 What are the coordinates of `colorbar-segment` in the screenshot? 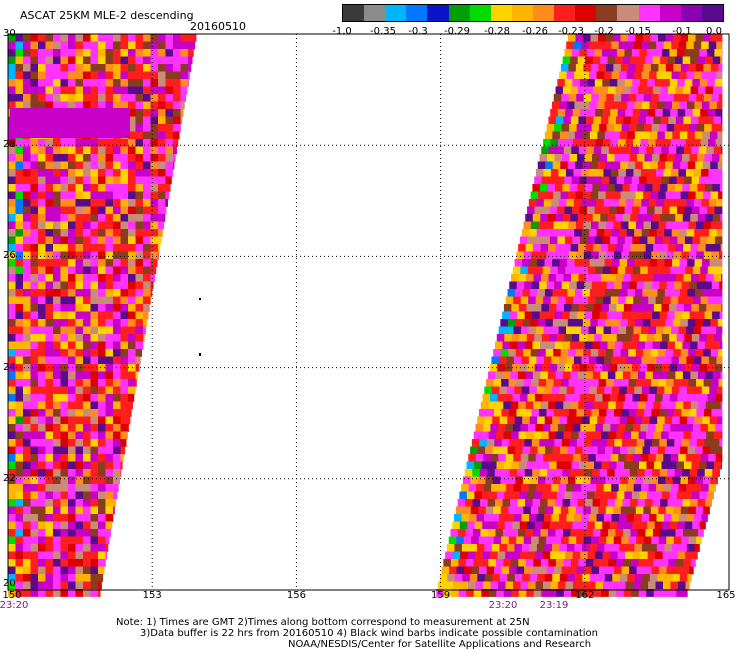 It's located at (649, 13).